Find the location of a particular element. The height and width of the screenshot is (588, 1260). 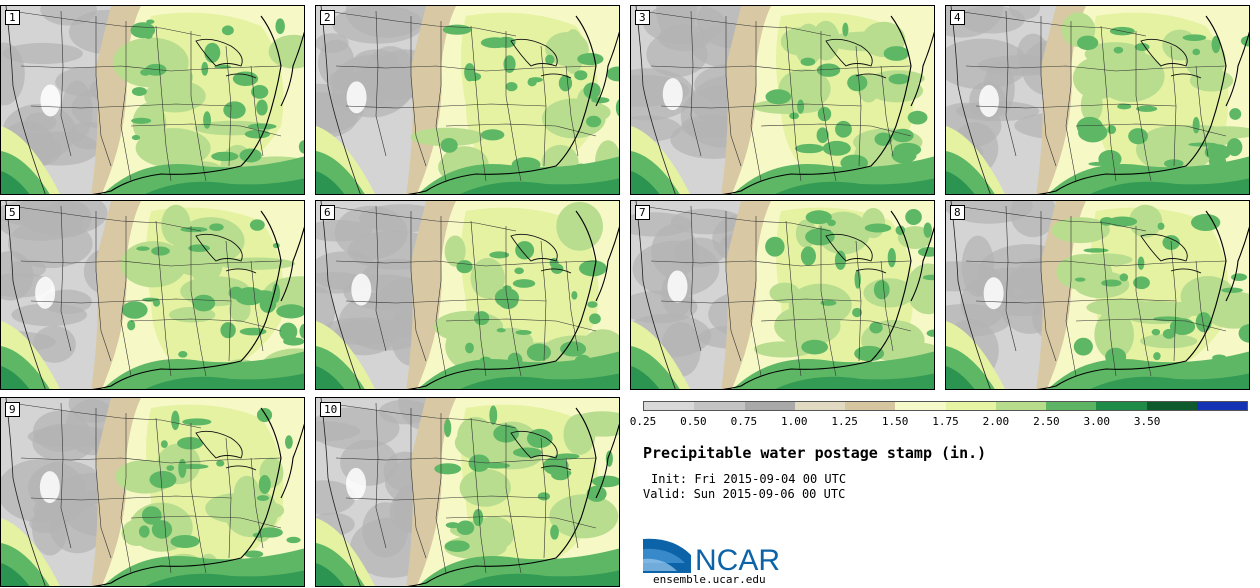

legend-tick-label: 0.50 is located at coordinates (693, 421).